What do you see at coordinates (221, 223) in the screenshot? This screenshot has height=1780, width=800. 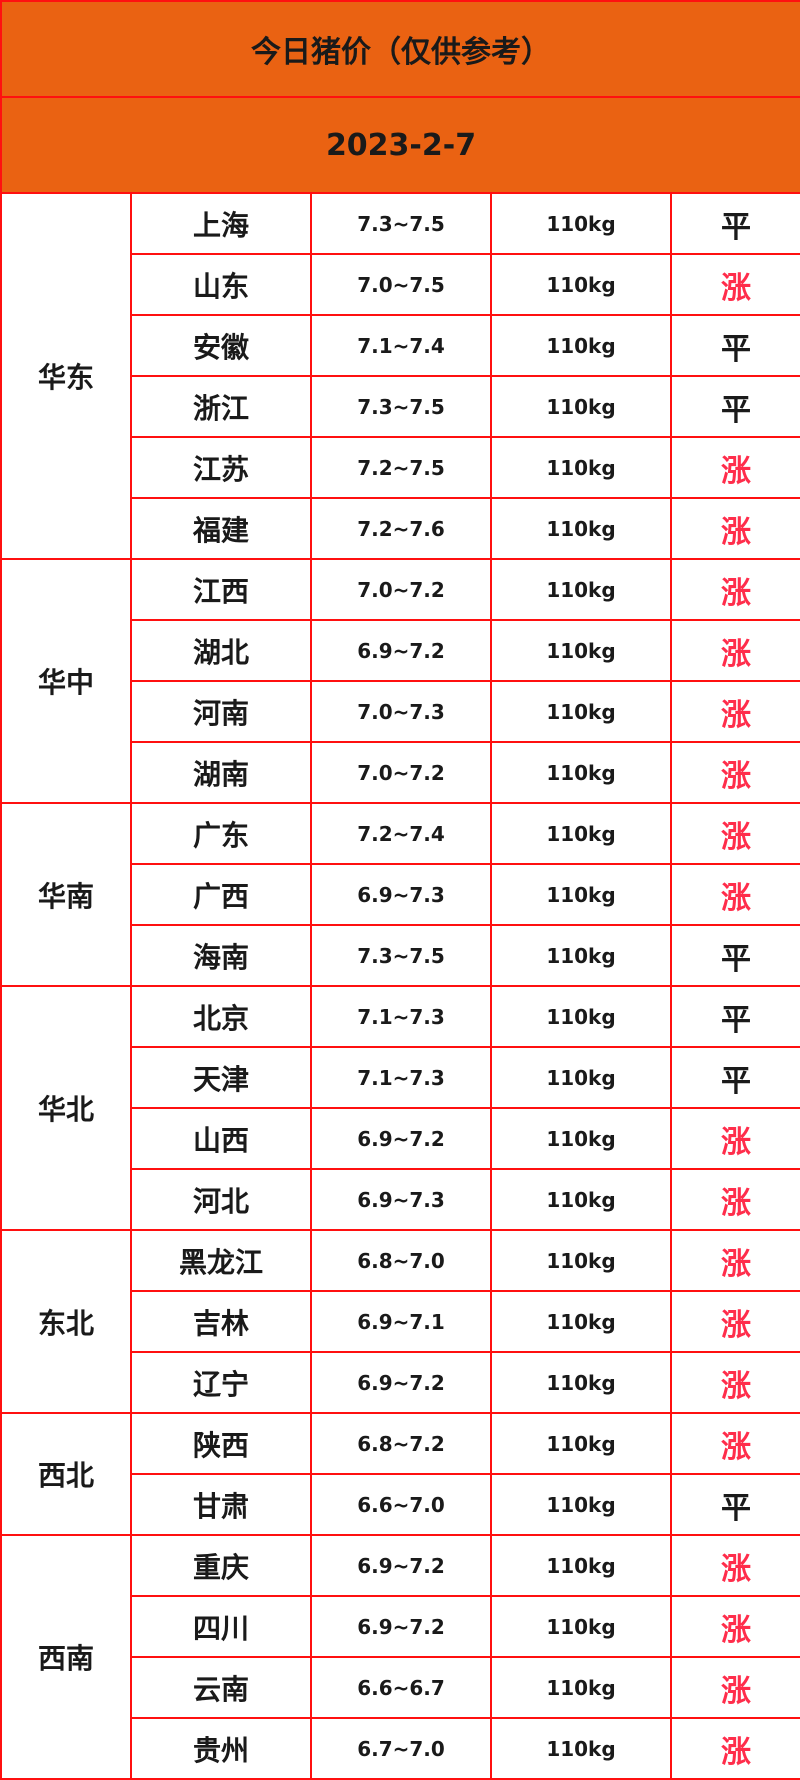 I see `province-name: 上海` at bounding box center [221, 223].